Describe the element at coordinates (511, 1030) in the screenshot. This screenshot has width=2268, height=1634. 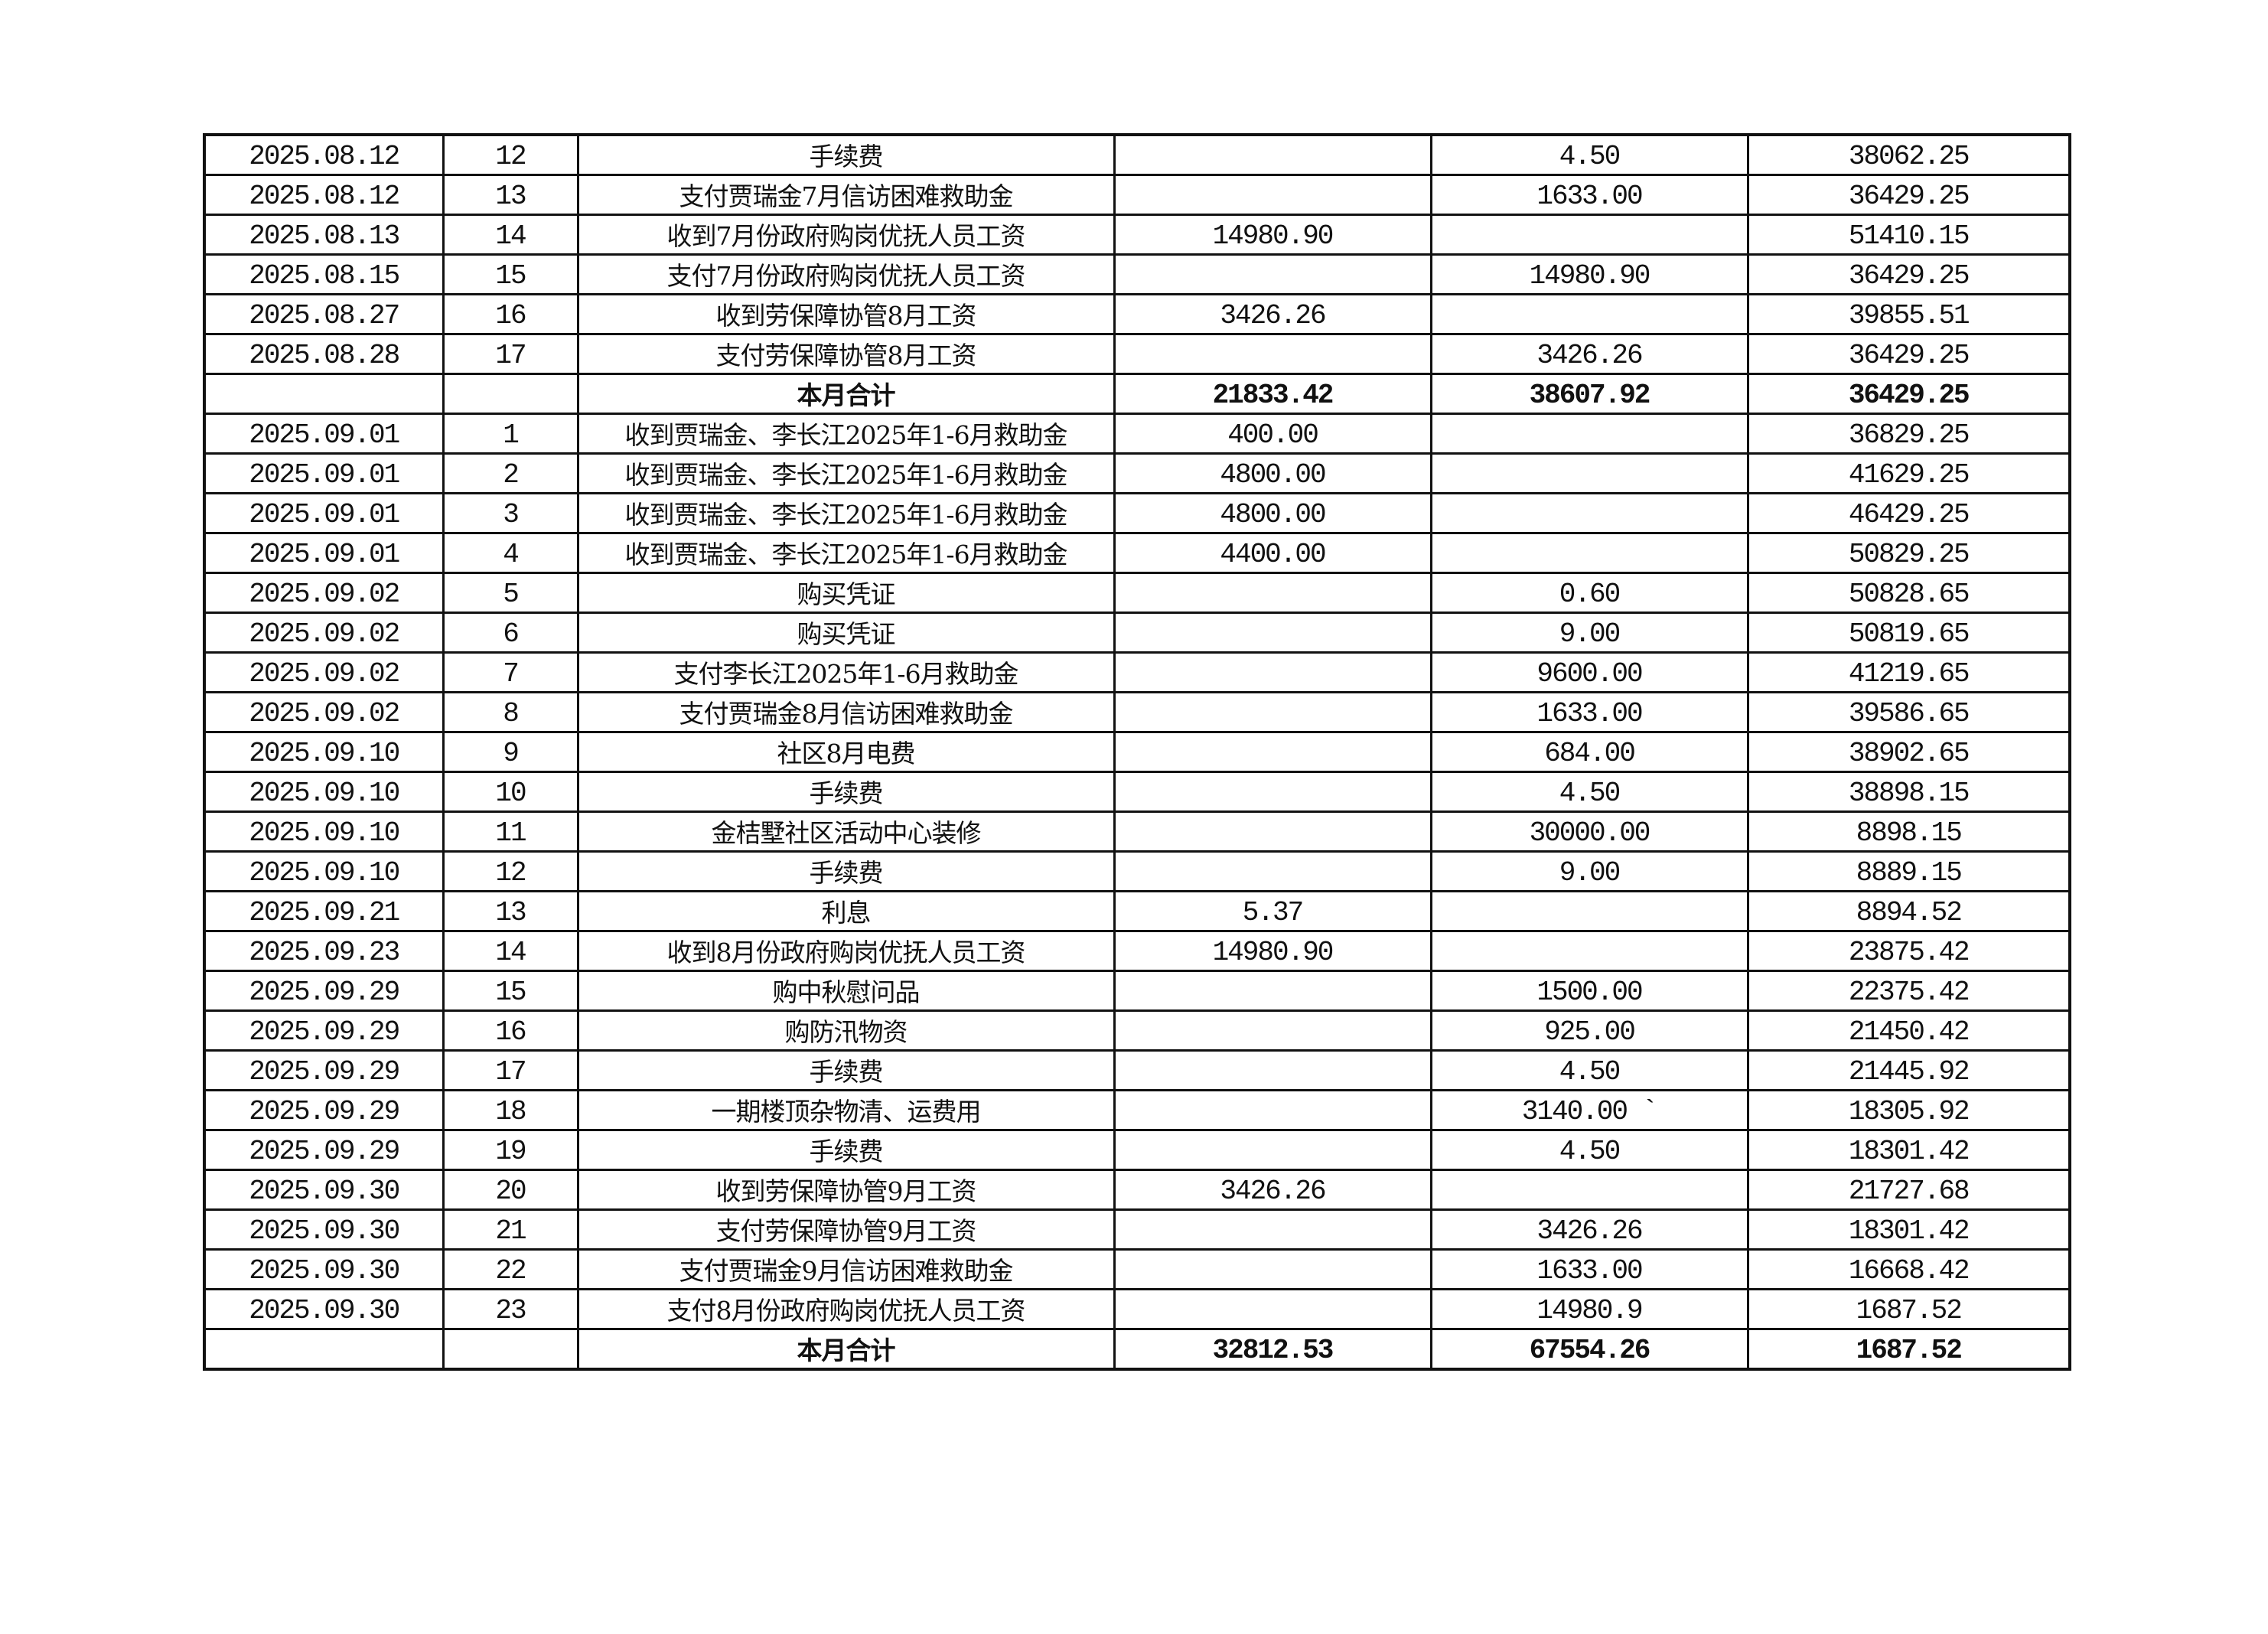
I see `entry-number-cell: 16` at that location.